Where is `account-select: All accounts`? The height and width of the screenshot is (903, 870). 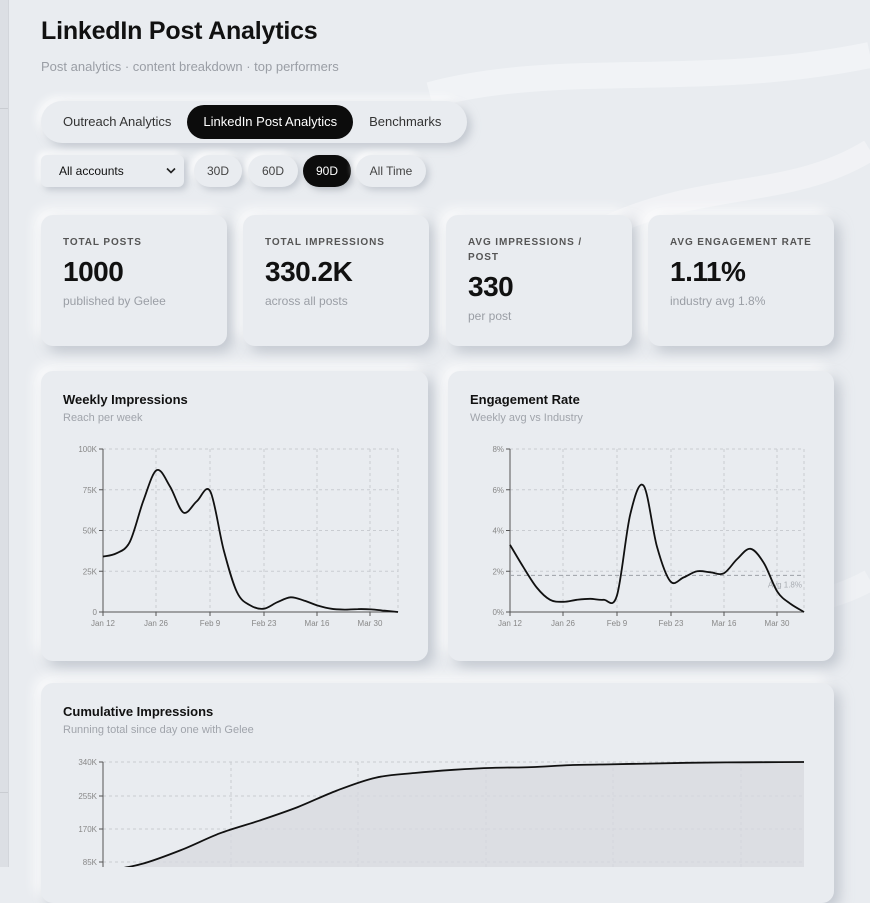 account-select: All accounts is located at coordinates (112, 171).